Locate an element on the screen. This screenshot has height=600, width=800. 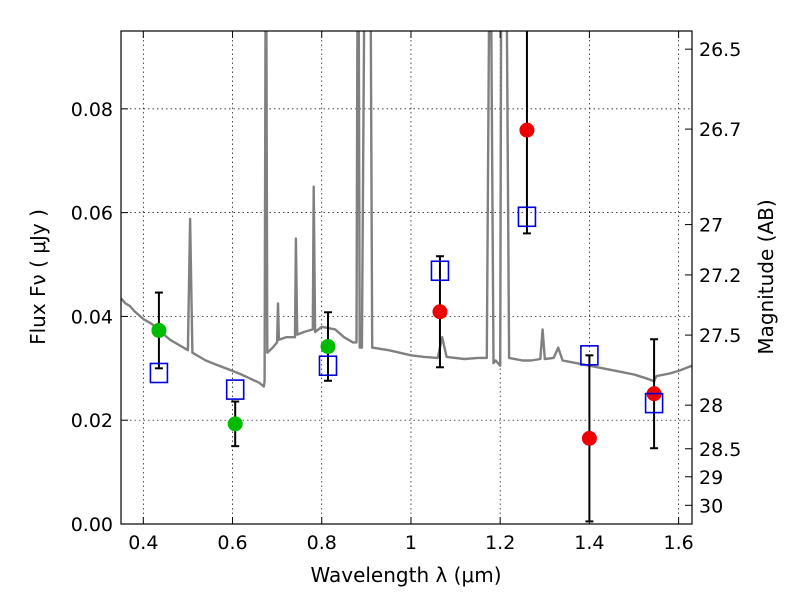
x-tick-label: 1.6 is located at coordinates (679, 543).